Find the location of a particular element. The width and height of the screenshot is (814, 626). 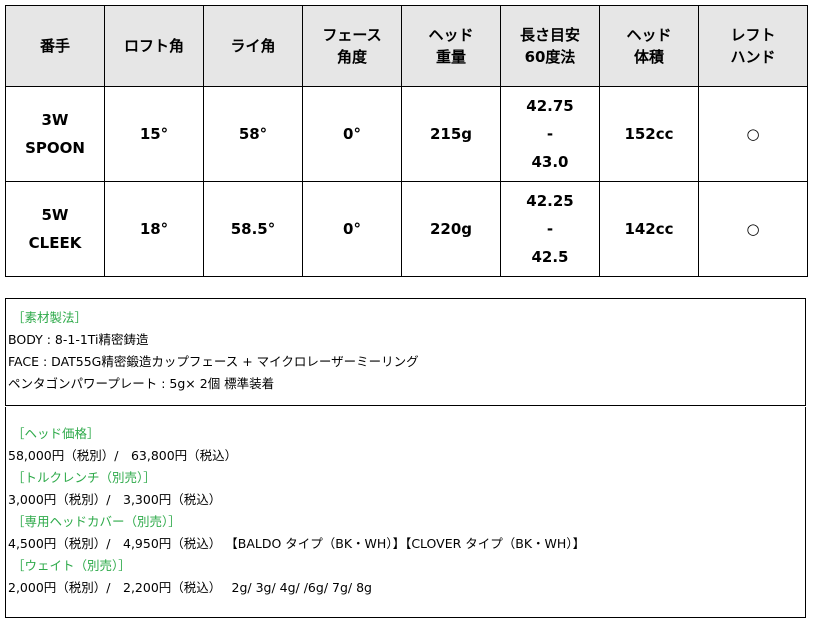

table-cell: 58.5° is located at coordinates (253, 229).